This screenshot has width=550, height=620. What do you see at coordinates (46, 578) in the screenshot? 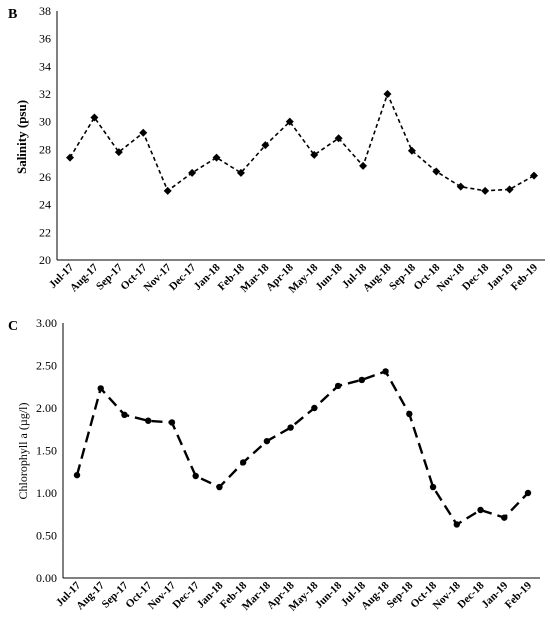
I see `y-tick-label: 0.00` at bounding box center [46, 578].